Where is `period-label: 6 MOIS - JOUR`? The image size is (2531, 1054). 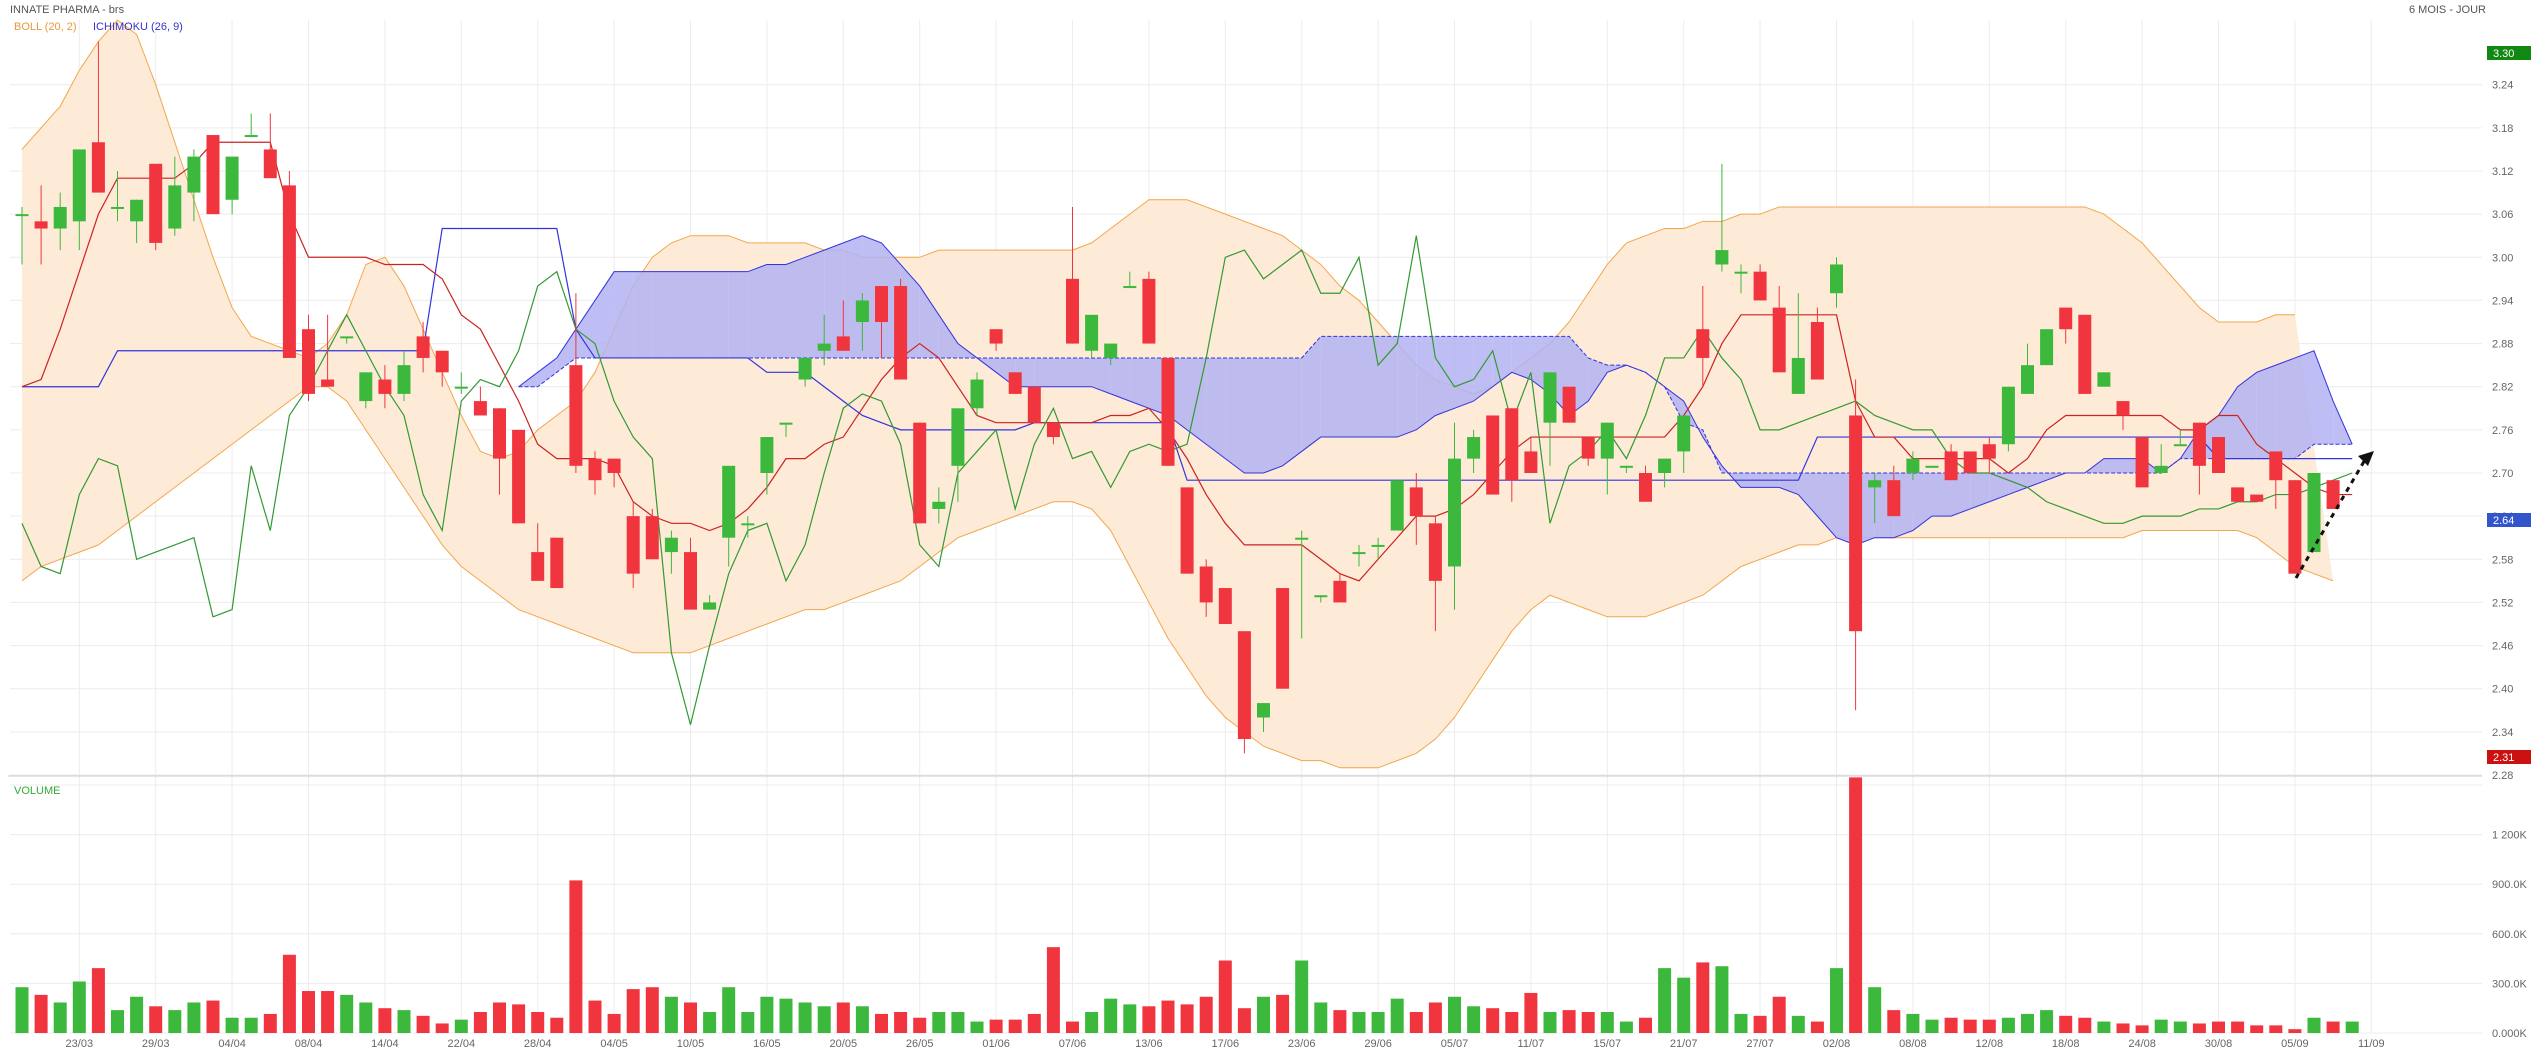 period-label: 6 MOIS - JOUR is located at coordinates (2447, 10).